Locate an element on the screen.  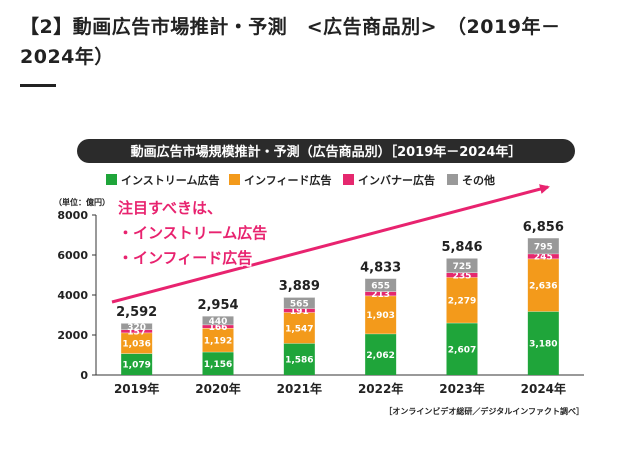
bar-total-label: 2,592 is located at coordinates (136, 312).